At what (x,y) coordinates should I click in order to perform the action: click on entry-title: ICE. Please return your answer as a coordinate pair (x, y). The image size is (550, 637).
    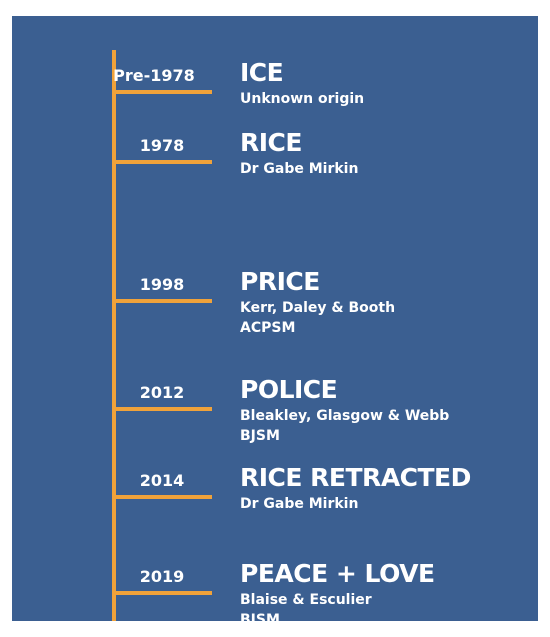
    Looking at the image, I should click on (262, 72).